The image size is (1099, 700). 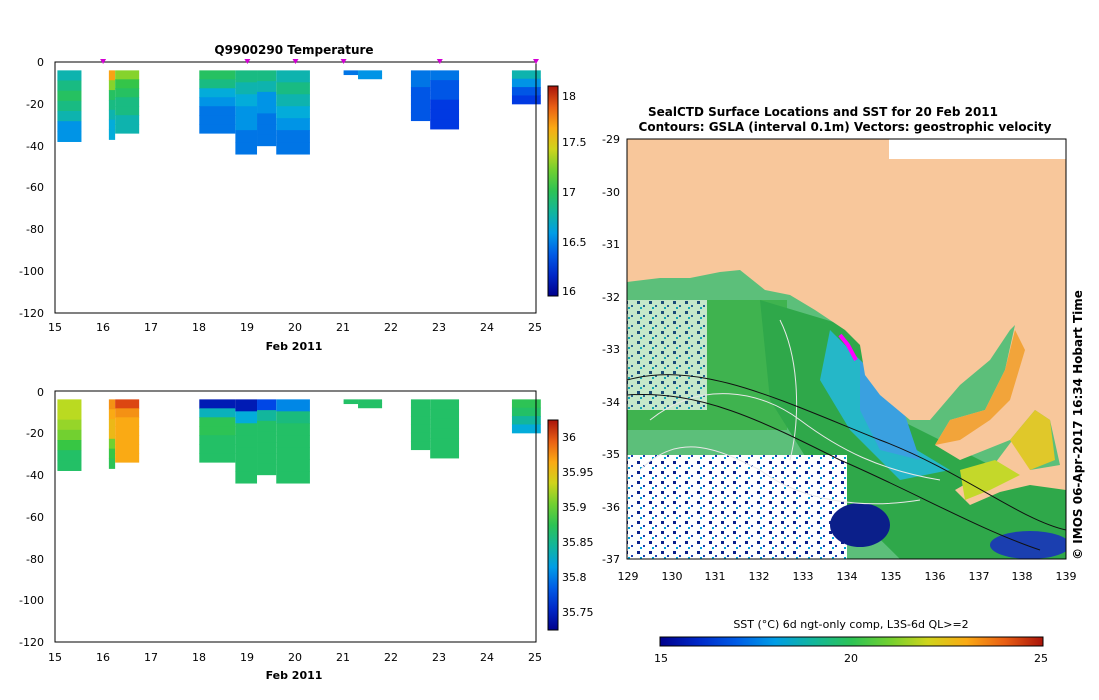 I want to click on temp-ytick: -20, so click(x=35, y=104).